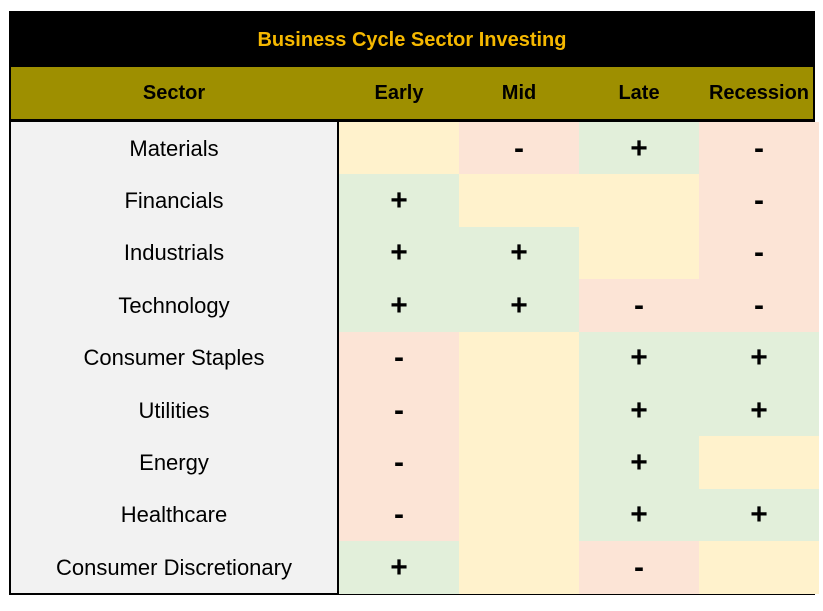 This screenshot has width=823, height=611. I want to click on cell-industrials-early: +, so click(399, 253).